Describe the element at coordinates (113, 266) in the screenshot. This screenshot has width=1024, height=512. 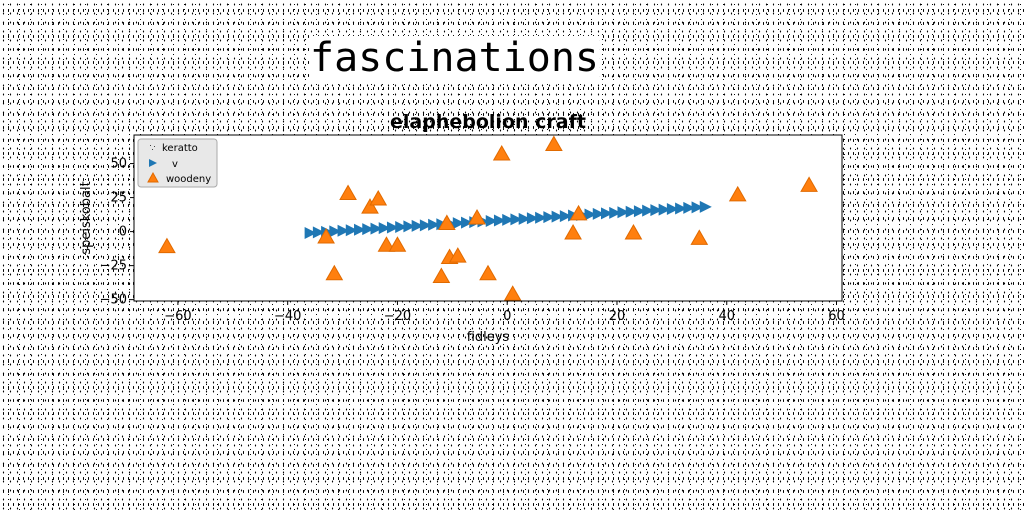
I see `y-tick-label: −25` at that location.